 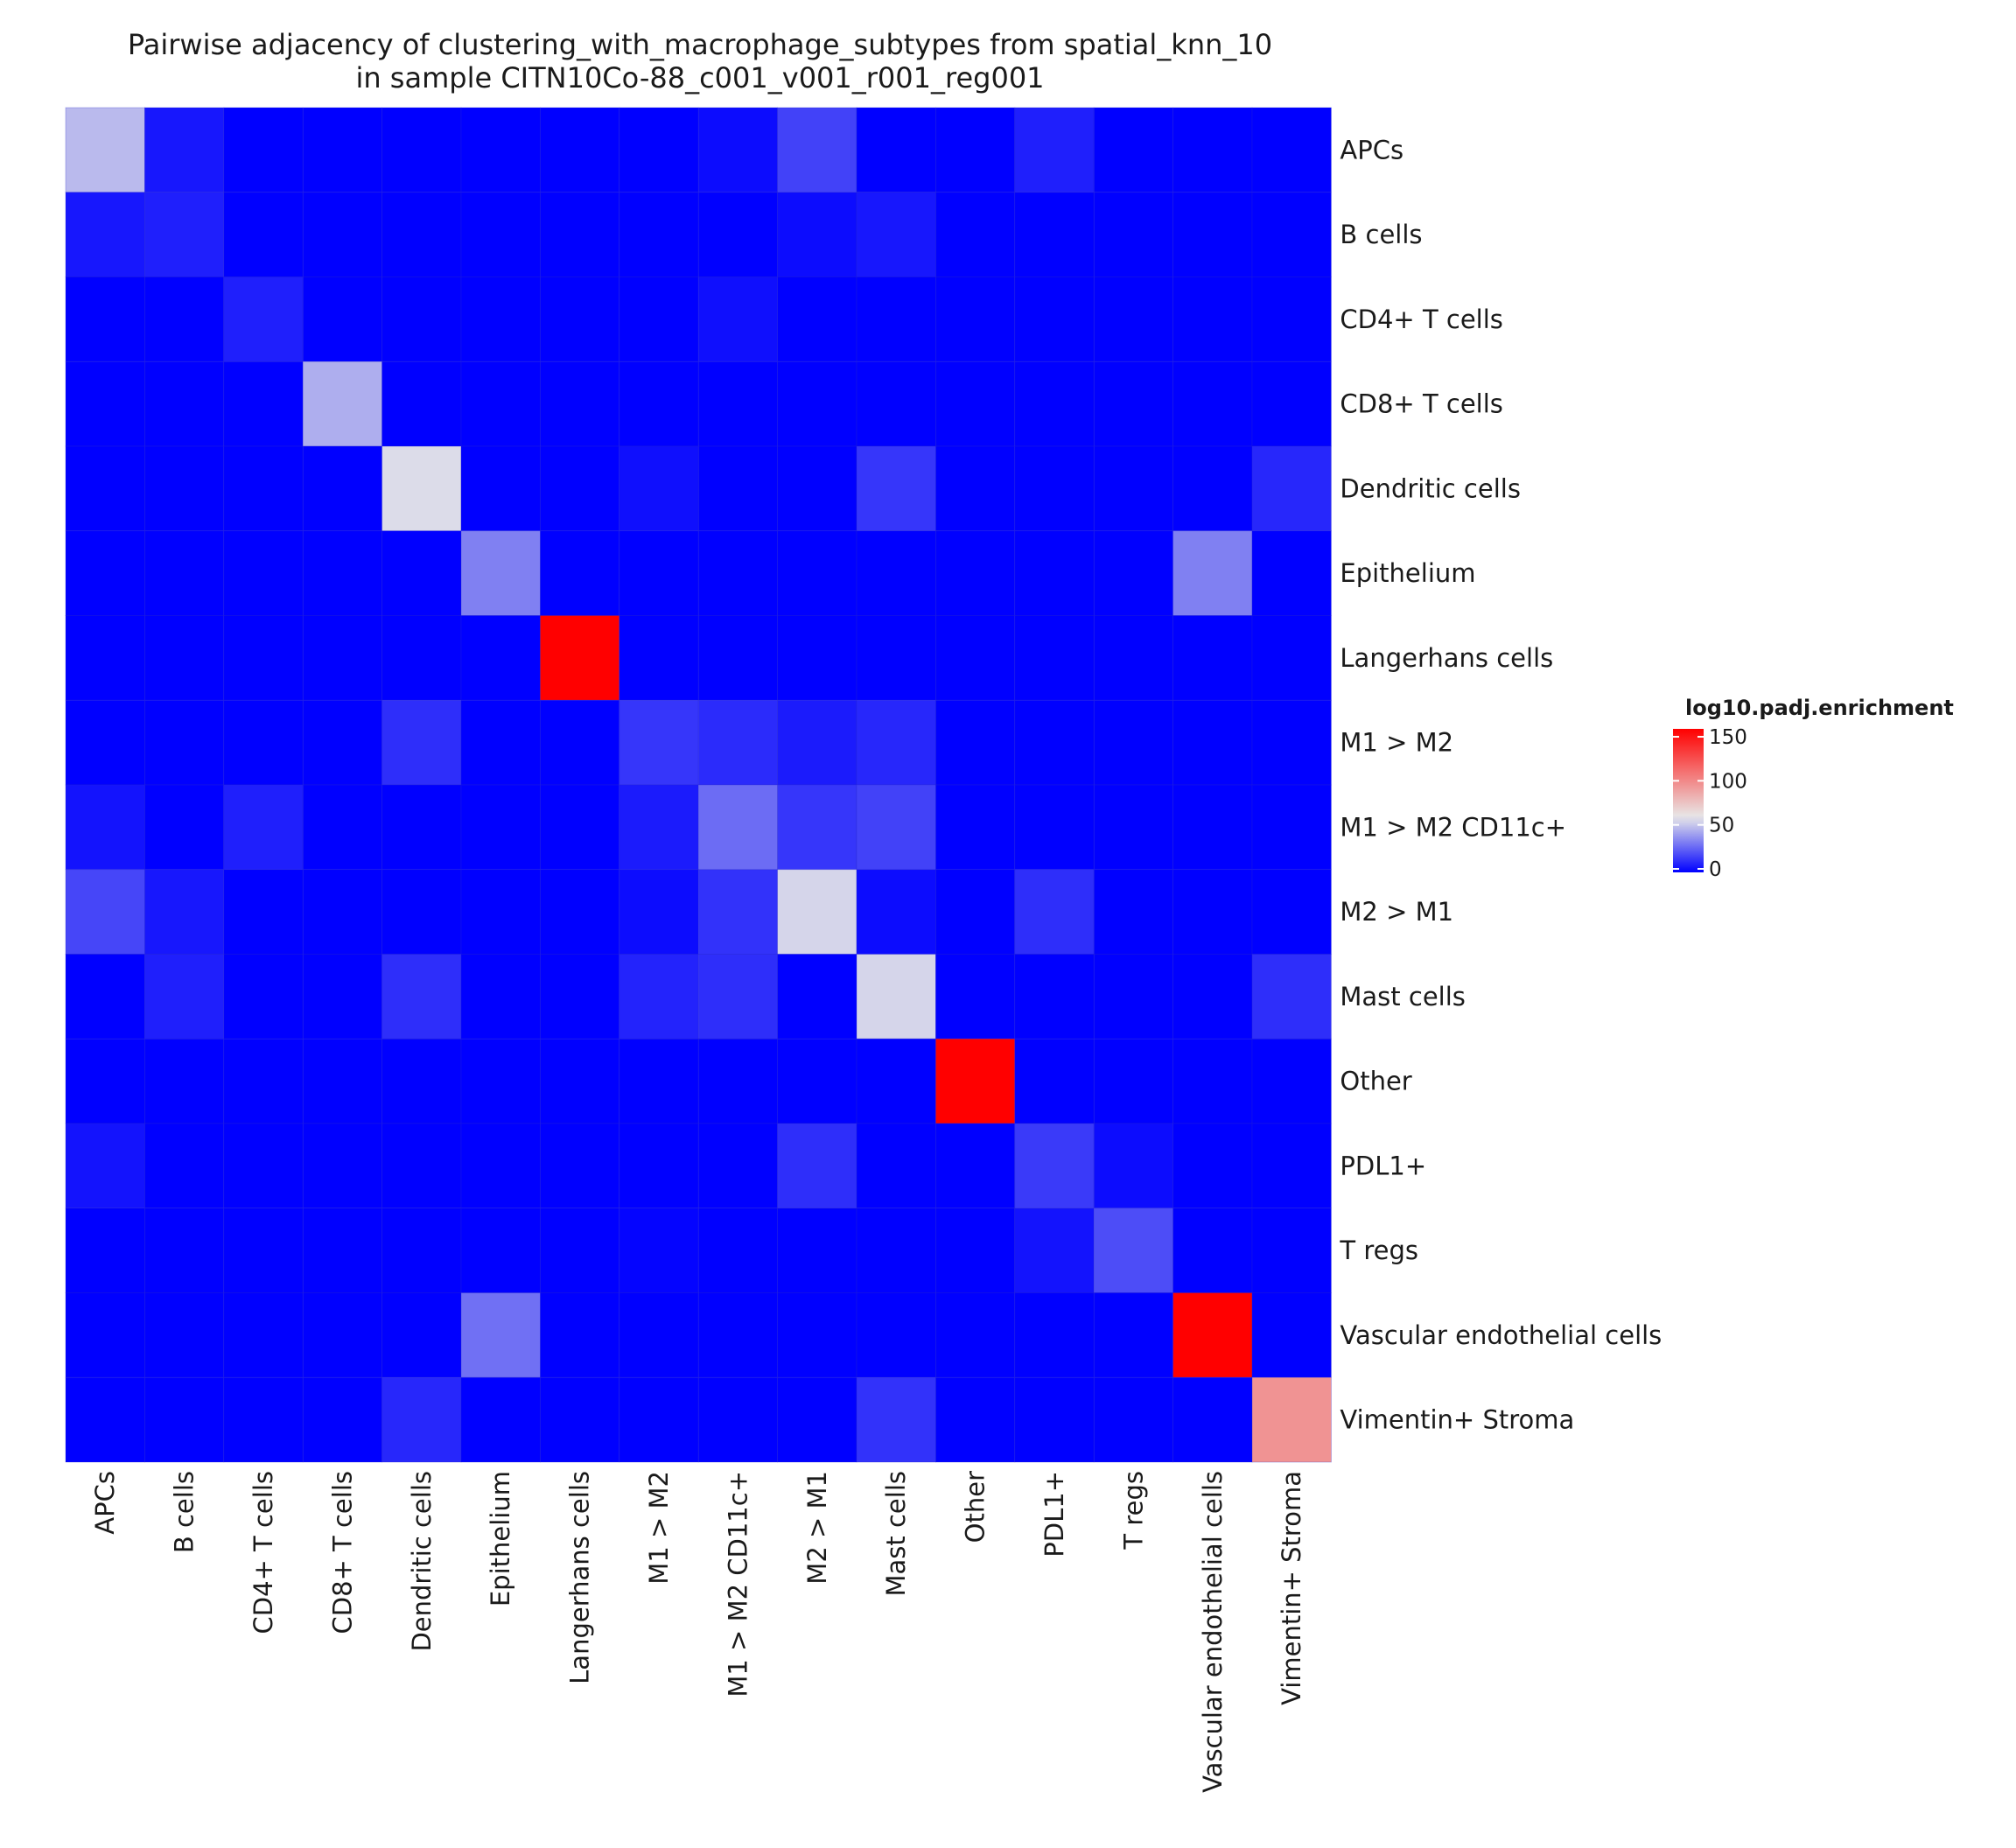 I want to click on heatmap-cell-cd8-t-cells-x-mast-cells, so click(x=896, y=403).